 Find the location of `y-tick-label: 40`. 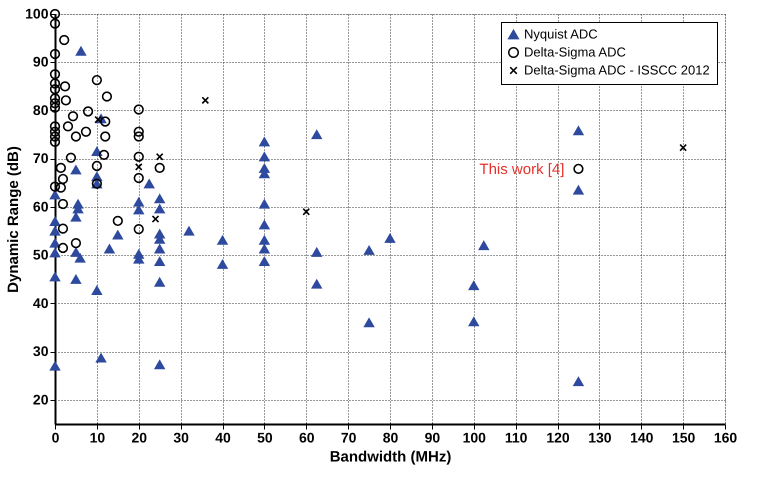

y-tick-label: 40 is located at coordinates (40, 302).